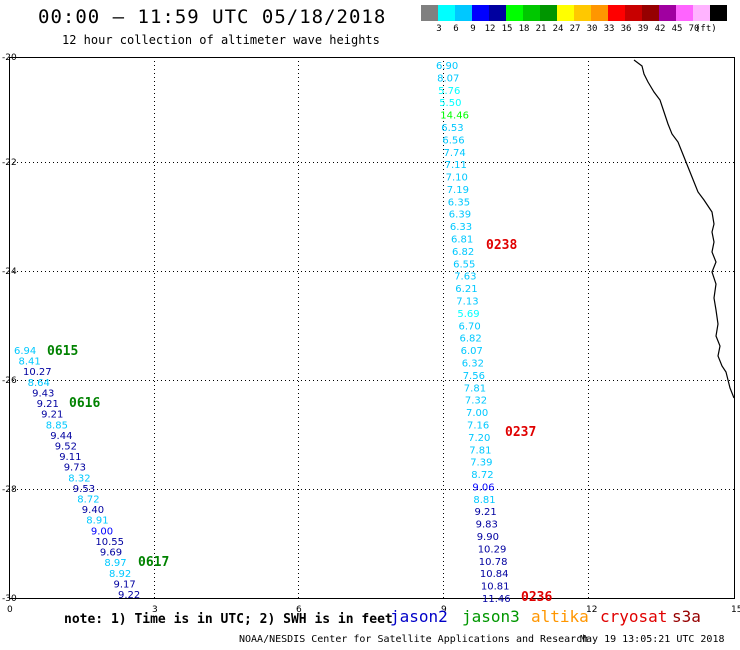 The width and height of the screenshot is (740, 650). Describe the element at coordinates (439, 29) in the screenshot. I see `color-scale-label: 3` at that location.